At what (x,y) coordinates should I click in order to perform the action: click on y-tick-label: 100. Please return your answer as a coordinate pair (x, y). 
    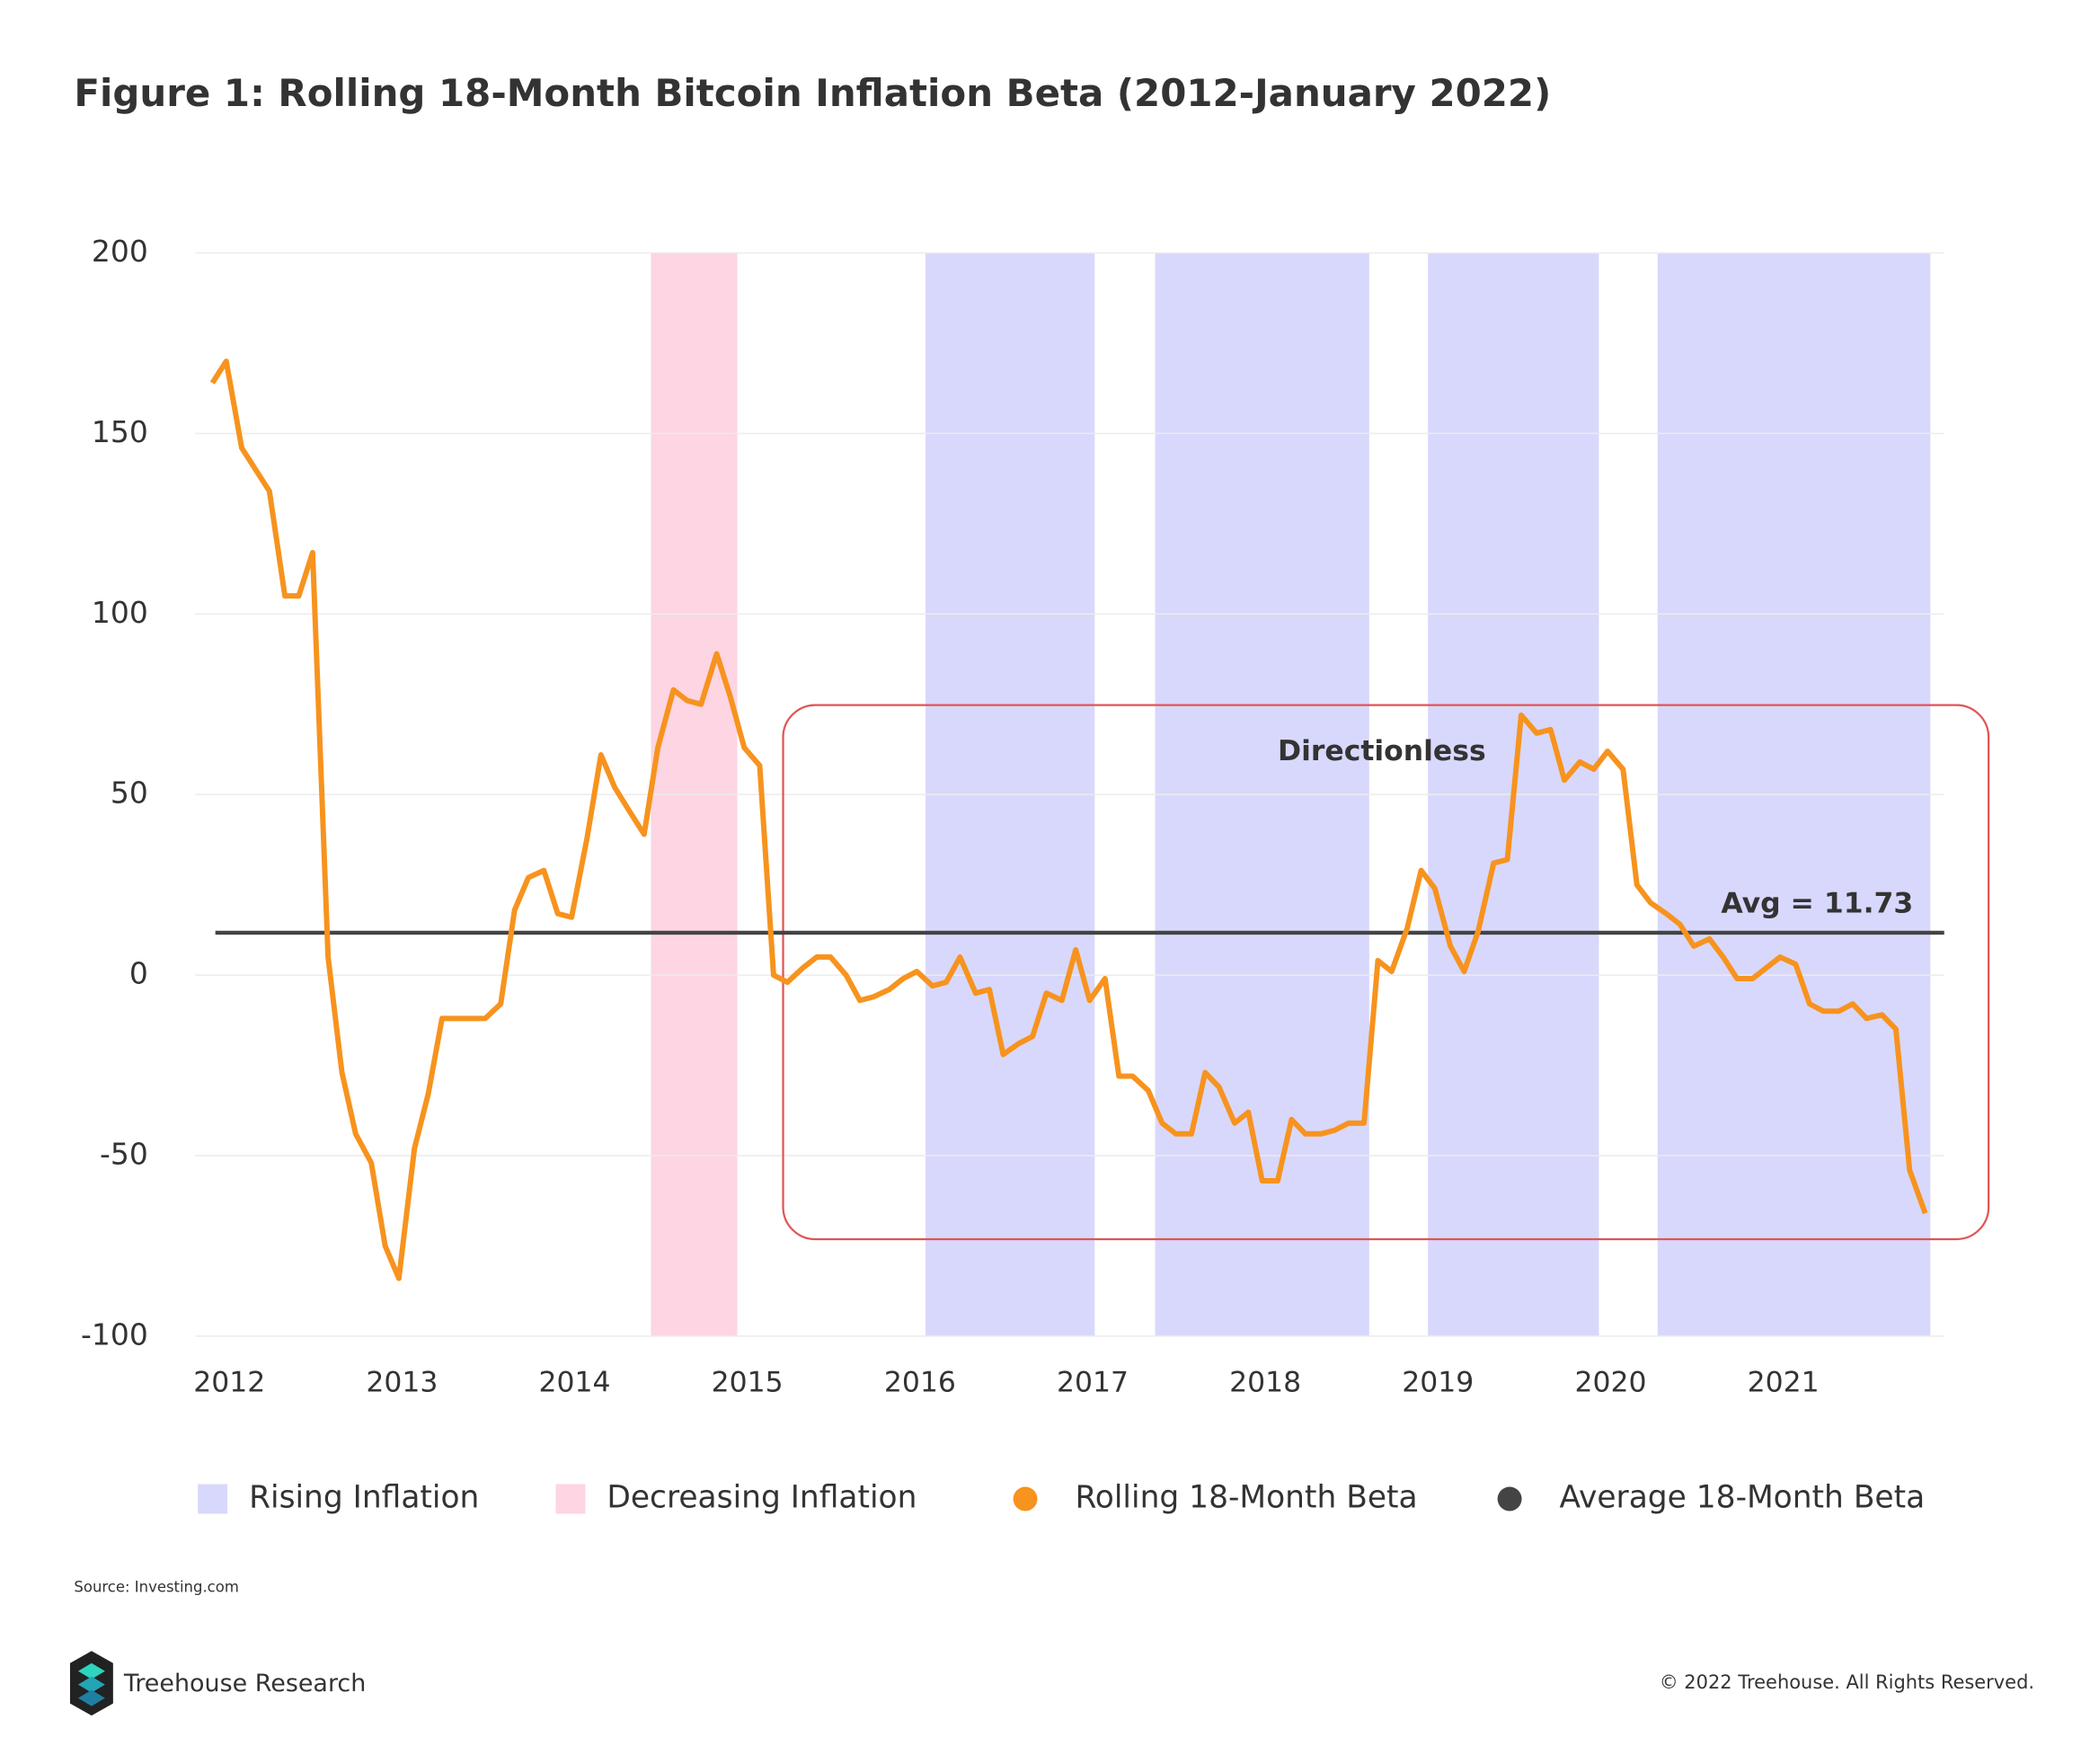
    Looking at the image, I should click on (120, 613).